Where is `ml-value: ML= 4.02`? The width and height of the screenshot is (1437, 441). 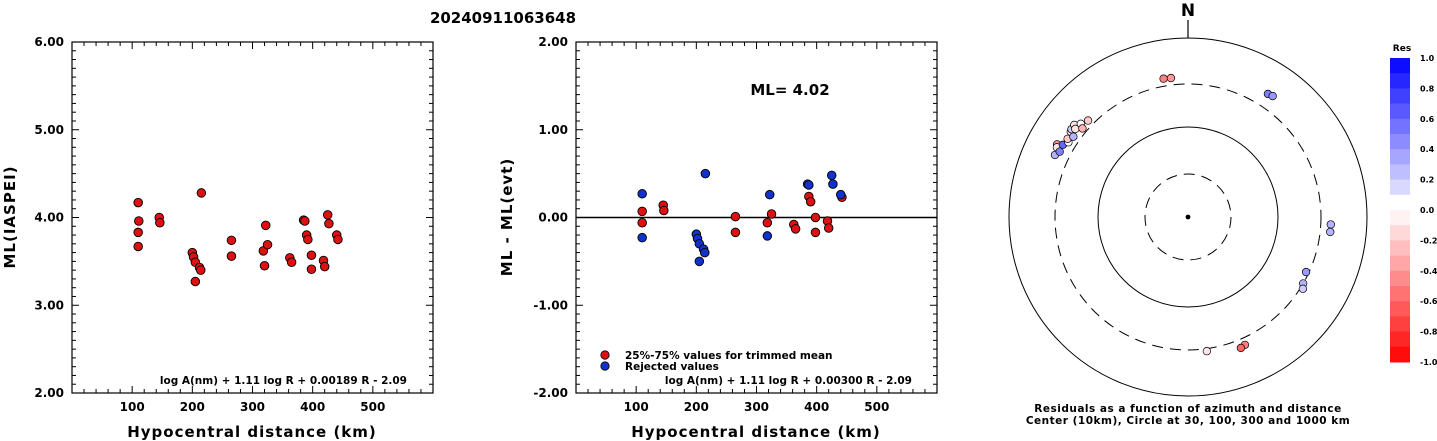
ml-value: ML= 4.02 is located at coordinates (789, 90).